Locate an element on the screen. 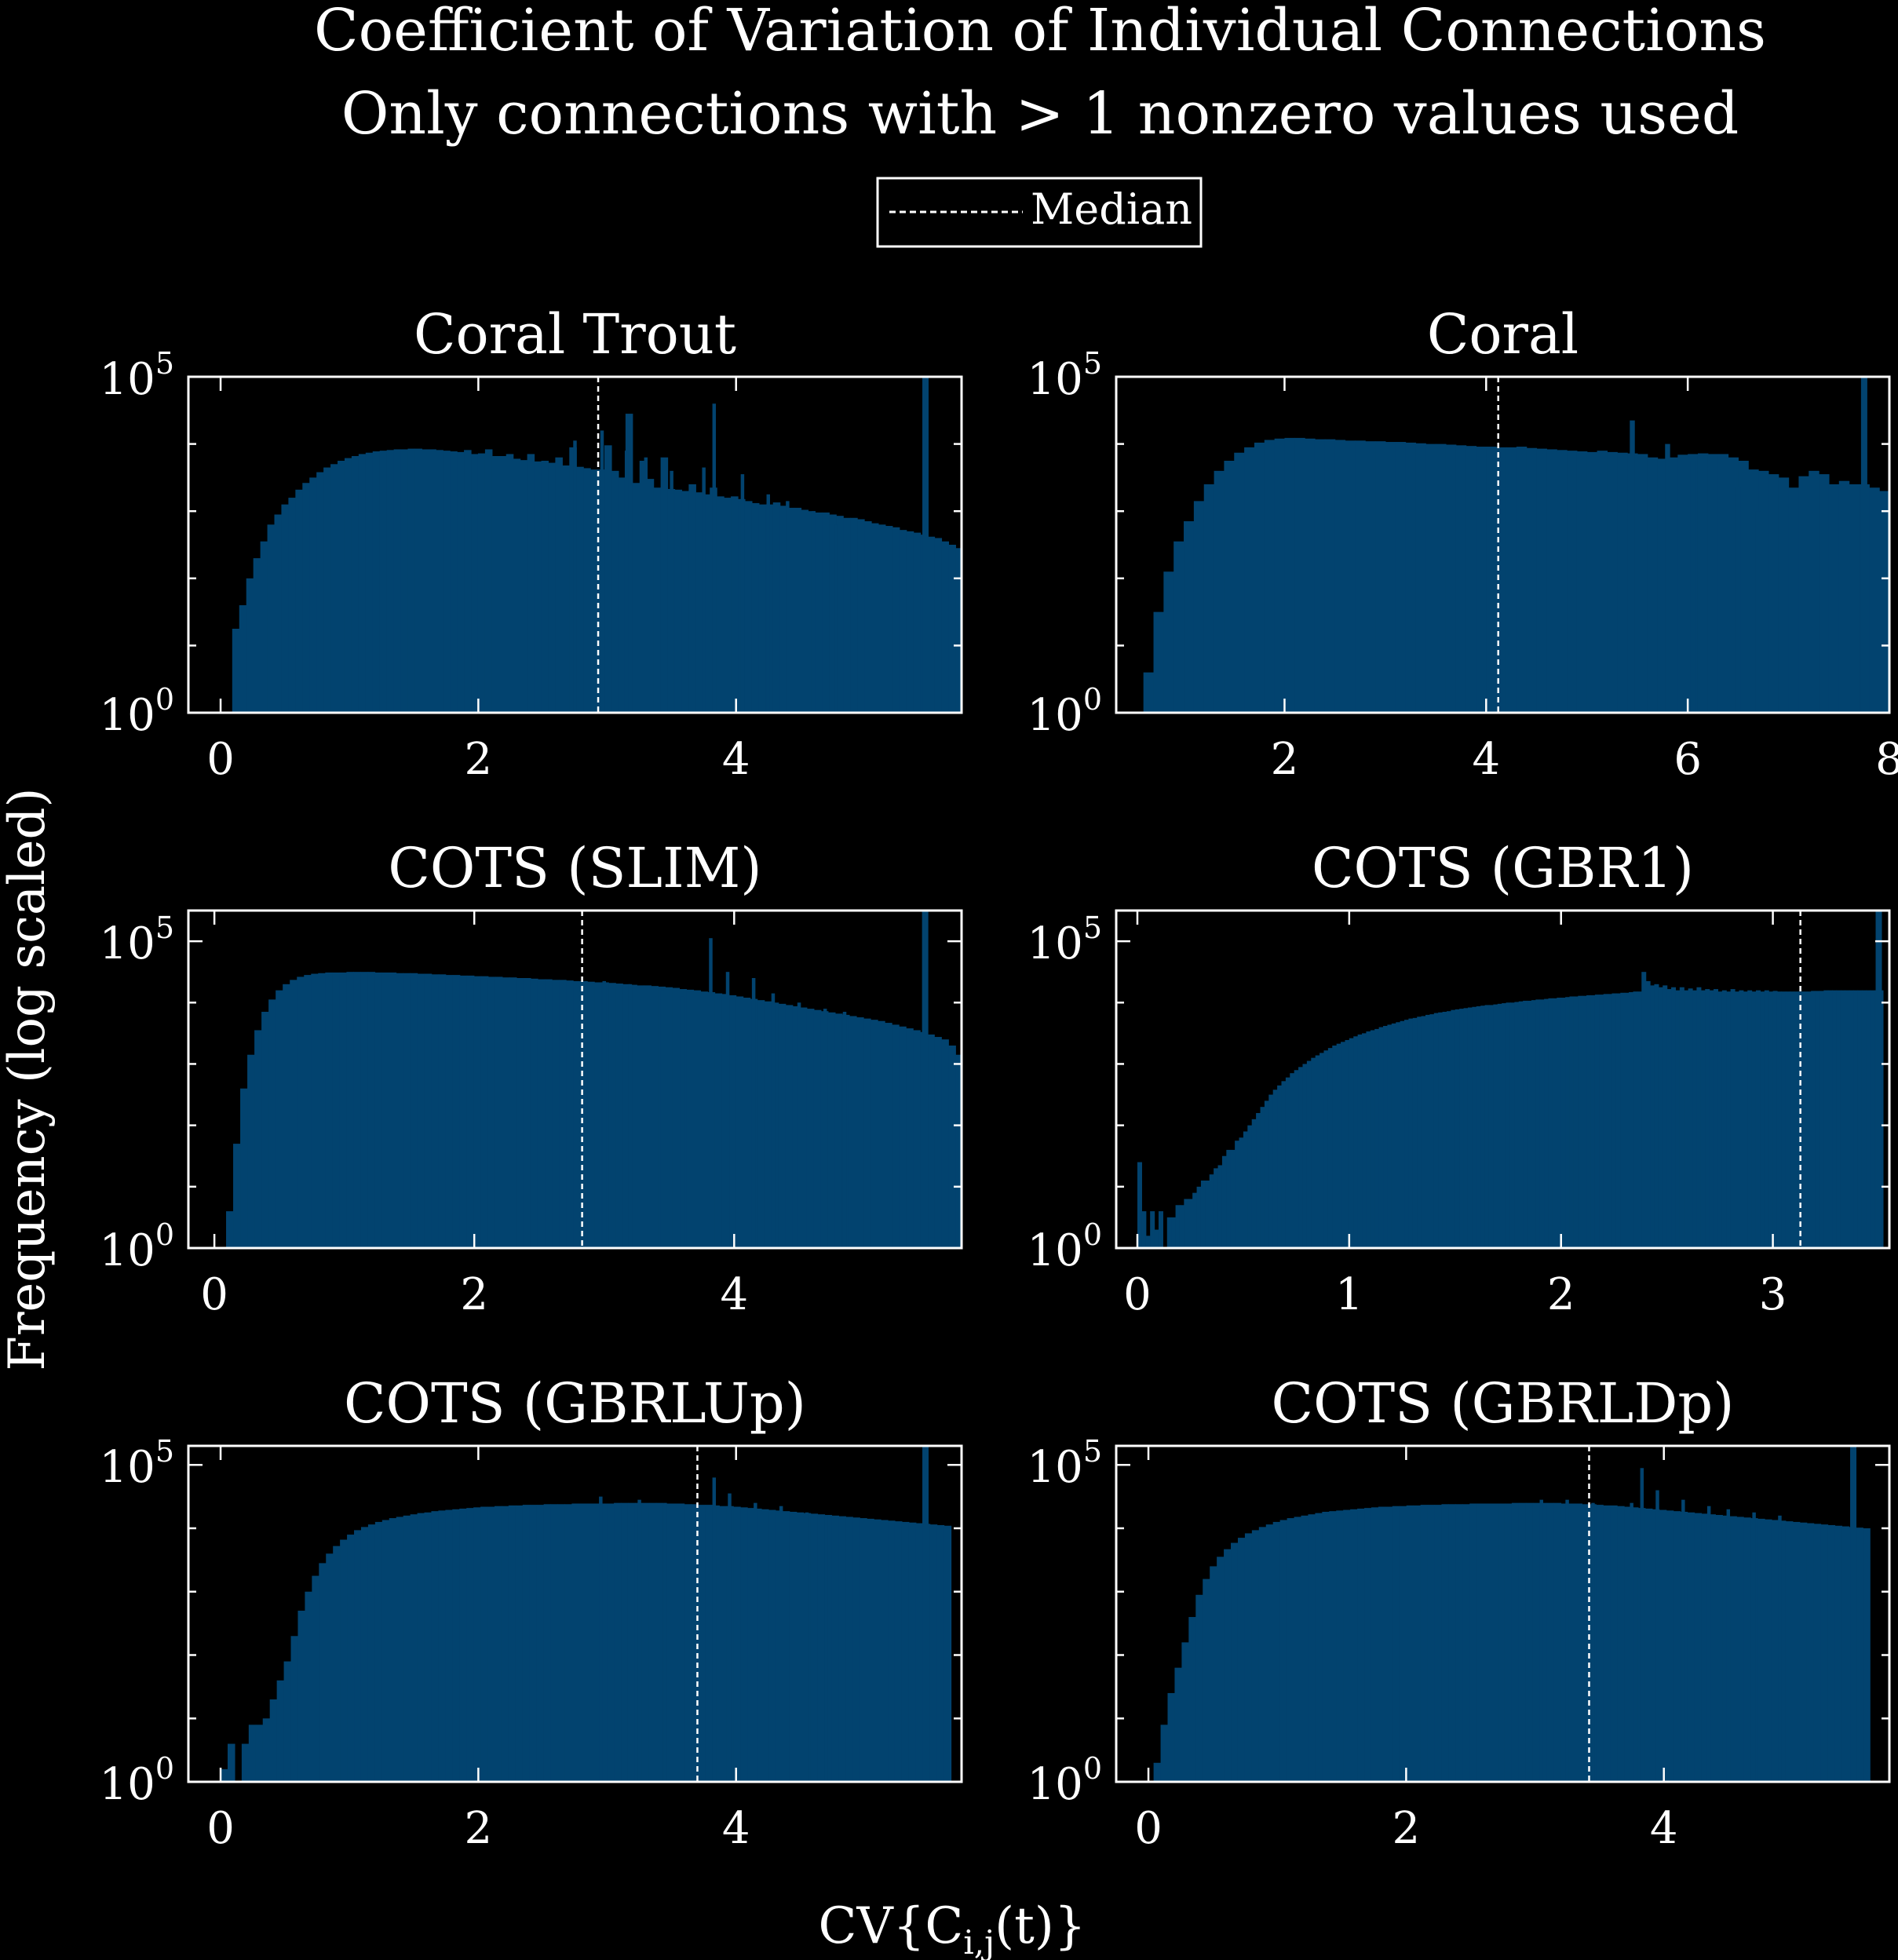 The width and height of the screenshot is (1898, 1960). histogram-edge-spike is located at coordinates (925, 1079).